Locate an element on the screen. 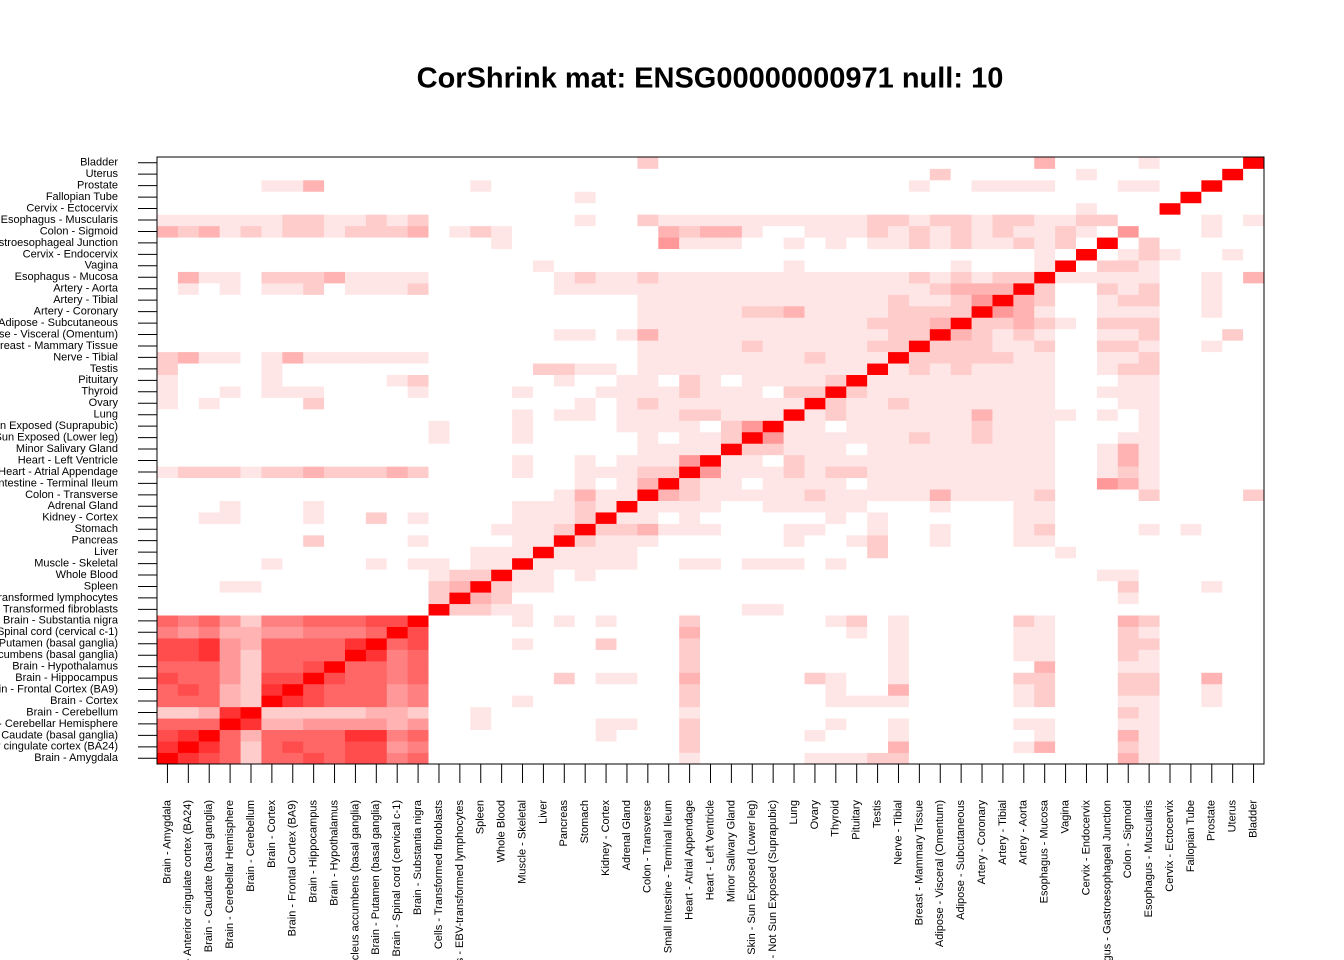 The width and height of the screenshot is (1344, 960). x-tick-label: Brain - Hypothalamus is located at coordinates (334, 853).